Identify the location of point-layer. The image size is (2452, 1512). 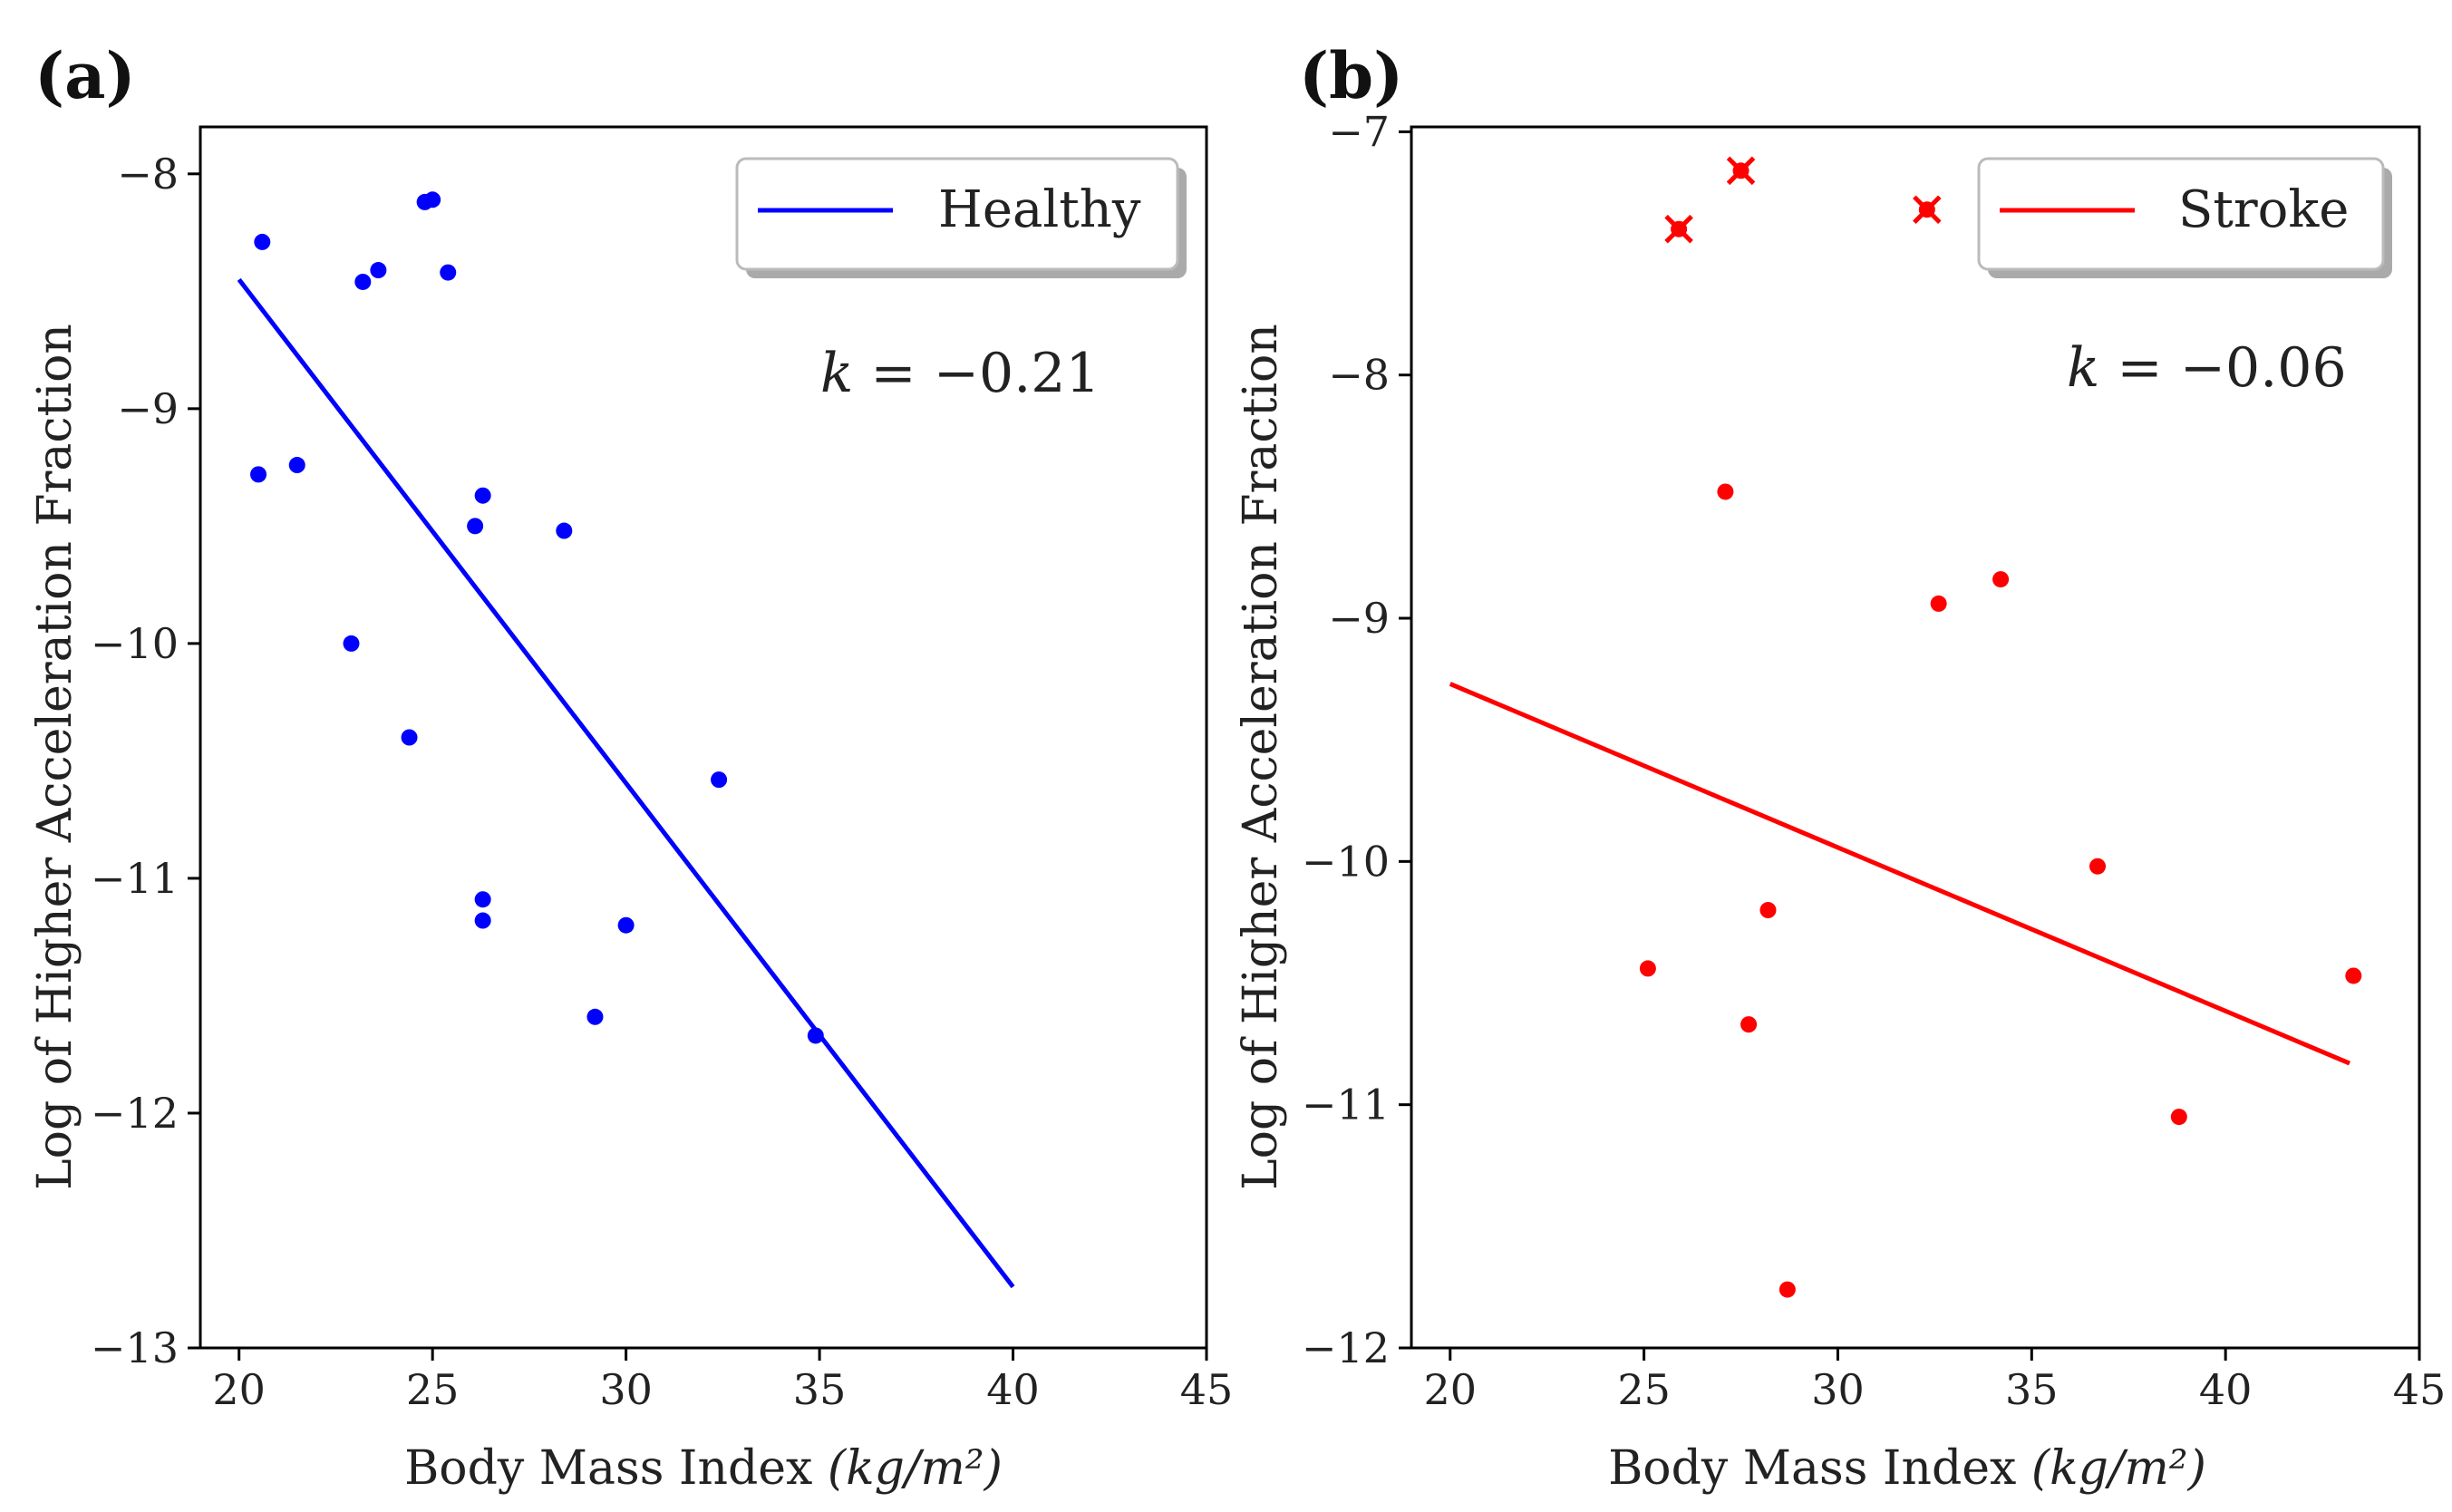
(537, 617).